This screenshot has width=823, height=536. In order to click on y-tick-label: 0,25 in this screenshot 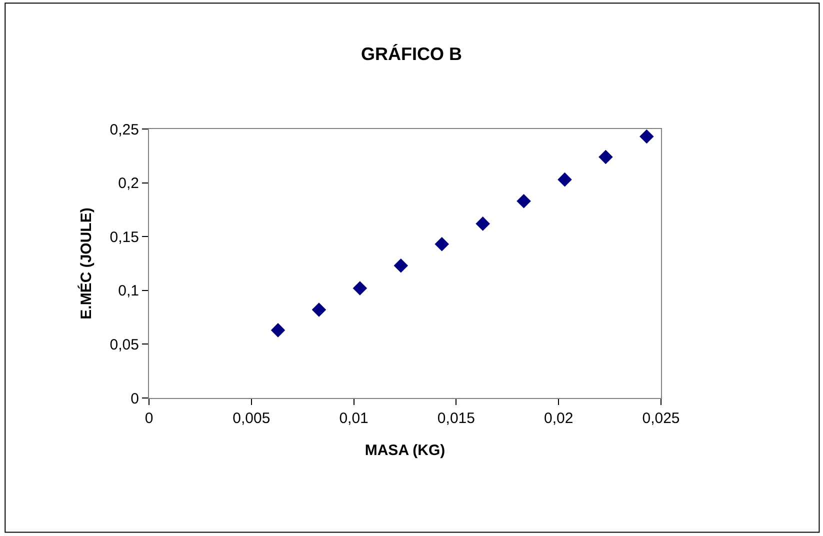, I will do `click(124, 129)`.